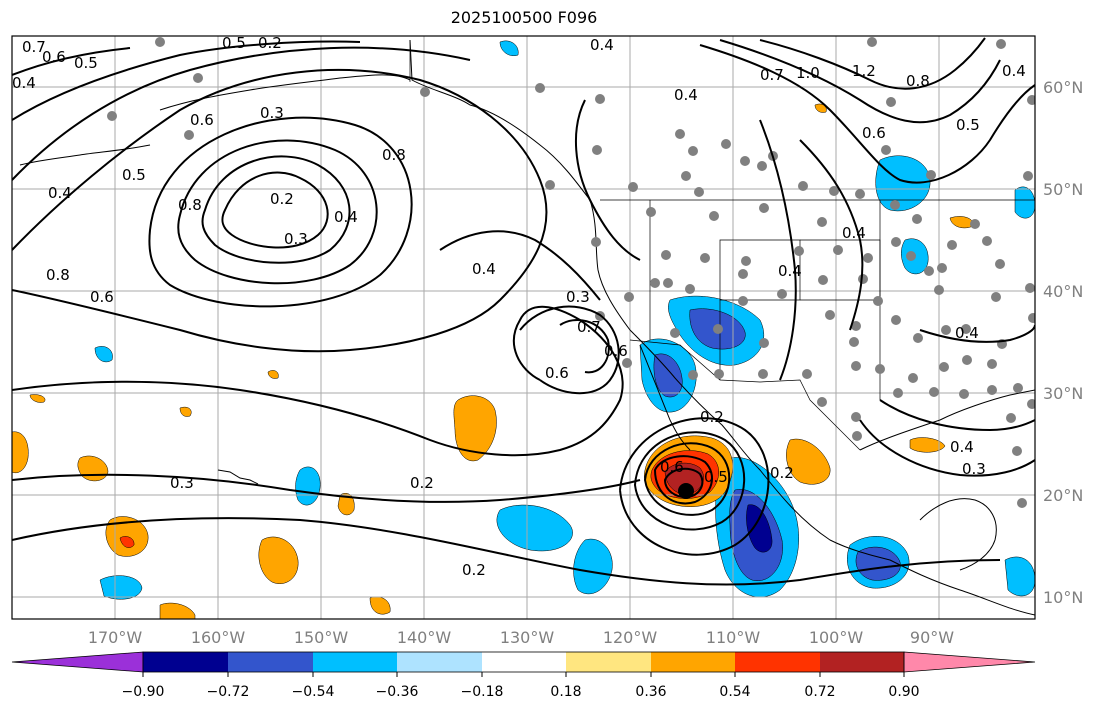  What do you see at coordinates (734, 692) in the screenshot?
I see `colorbar-label: 0.54` at bounding box center [734, 692].